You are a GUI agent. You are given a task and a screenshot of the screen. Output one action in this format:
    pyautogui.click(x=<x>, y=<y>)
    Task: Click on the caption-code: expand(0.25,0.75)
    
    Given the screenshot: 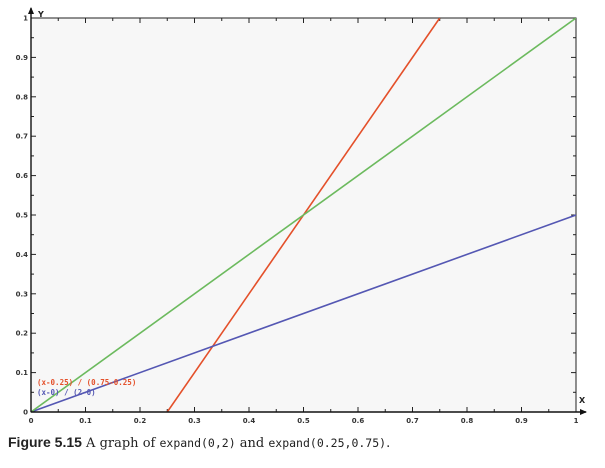 What is the action you would take?
    pyautogui.click(x=327, y=443)
    